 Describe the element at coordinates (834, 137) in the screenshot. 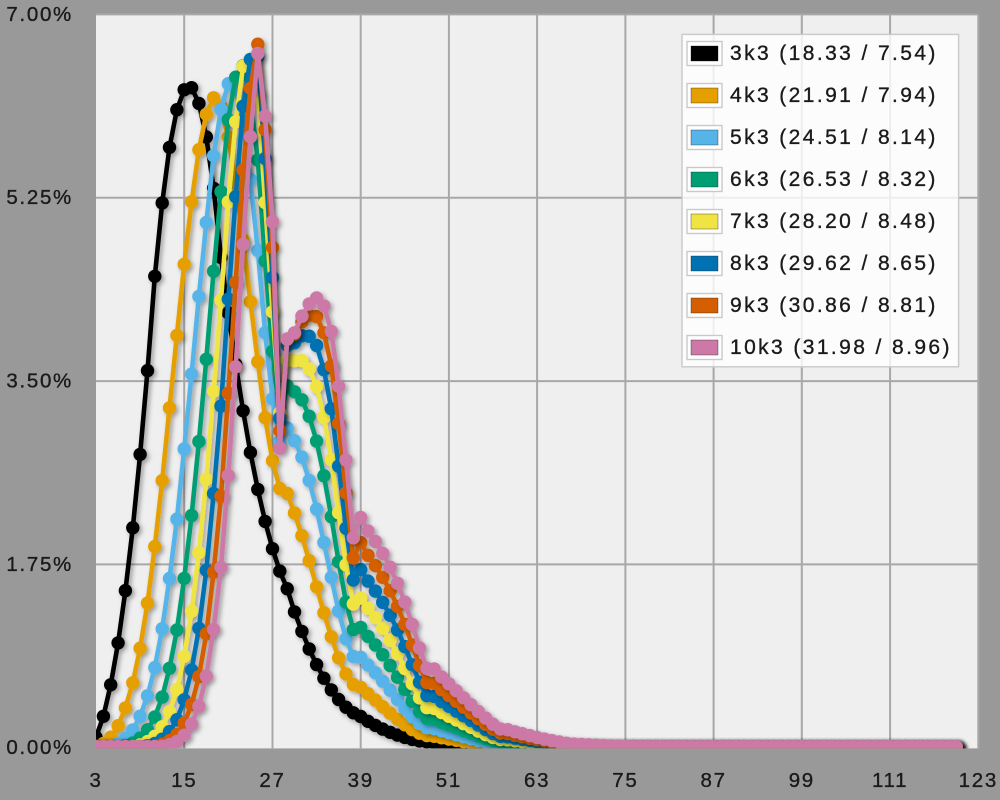

I see `svg-text: 5k3 (24.51 / 8.14)` at that location.